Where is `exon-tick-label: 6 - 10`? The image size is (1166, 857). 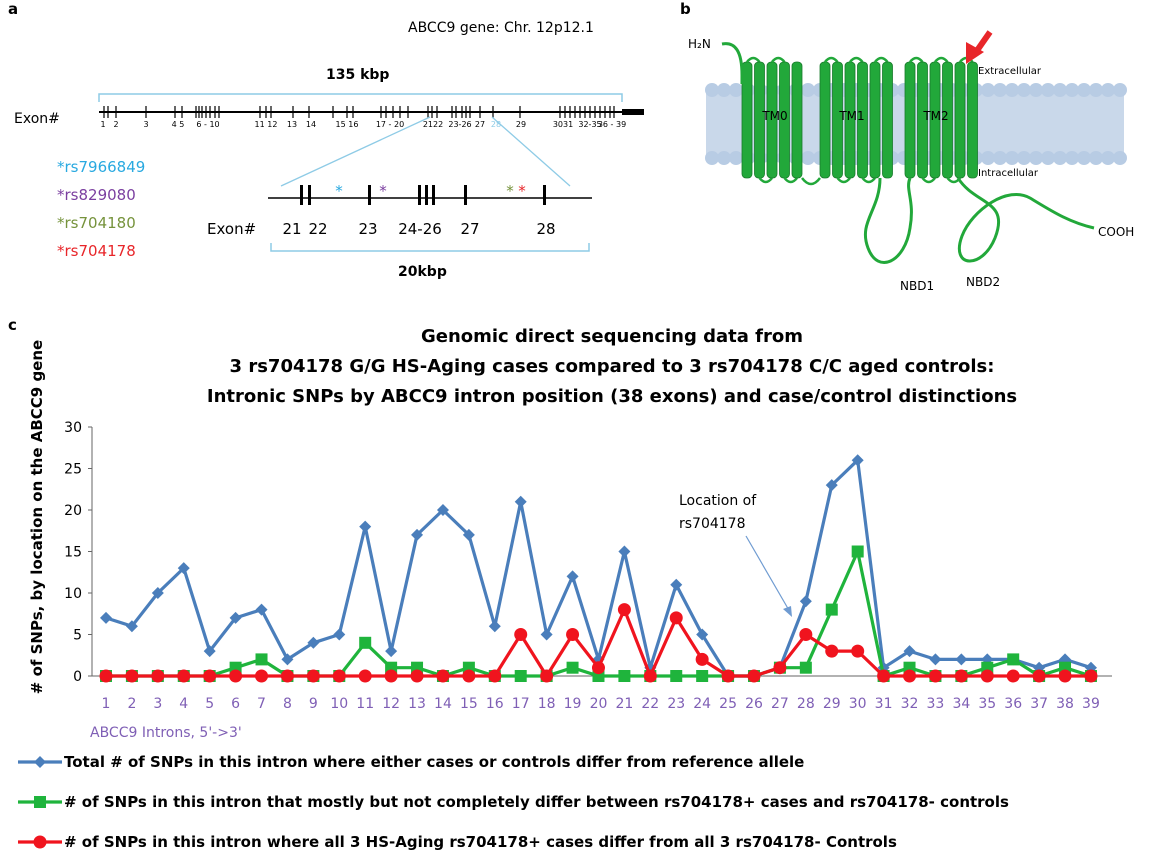 exon-tick-label: 6 - 10 is located at coordinates (207, 124).